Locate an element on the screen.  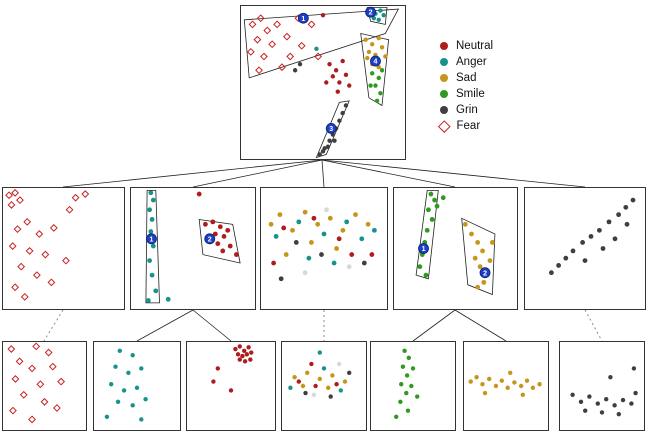
legend-entry-sad: Sad is located at coordinates (466, 78).